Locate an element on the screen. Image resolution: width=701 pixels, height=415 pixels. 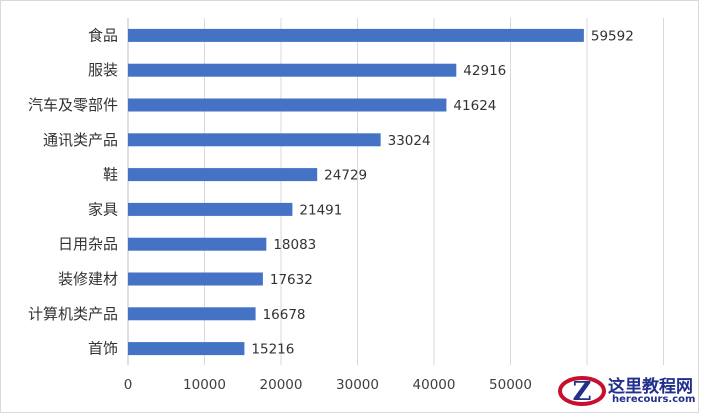
x-tick-label: 30000 is located at coordinates (357, 385).